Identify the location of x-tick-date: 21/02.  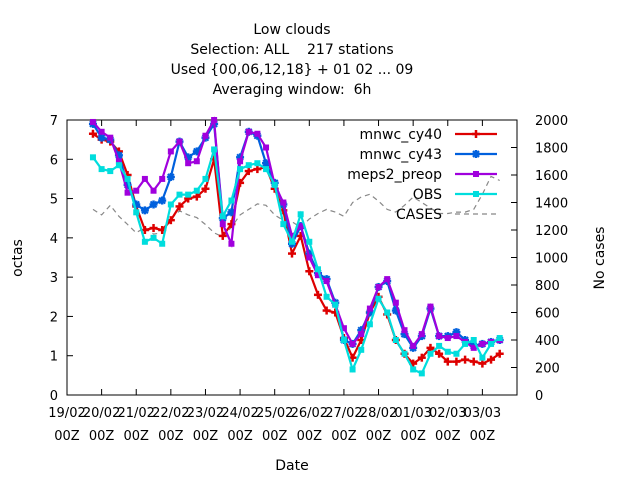
(135, 413).